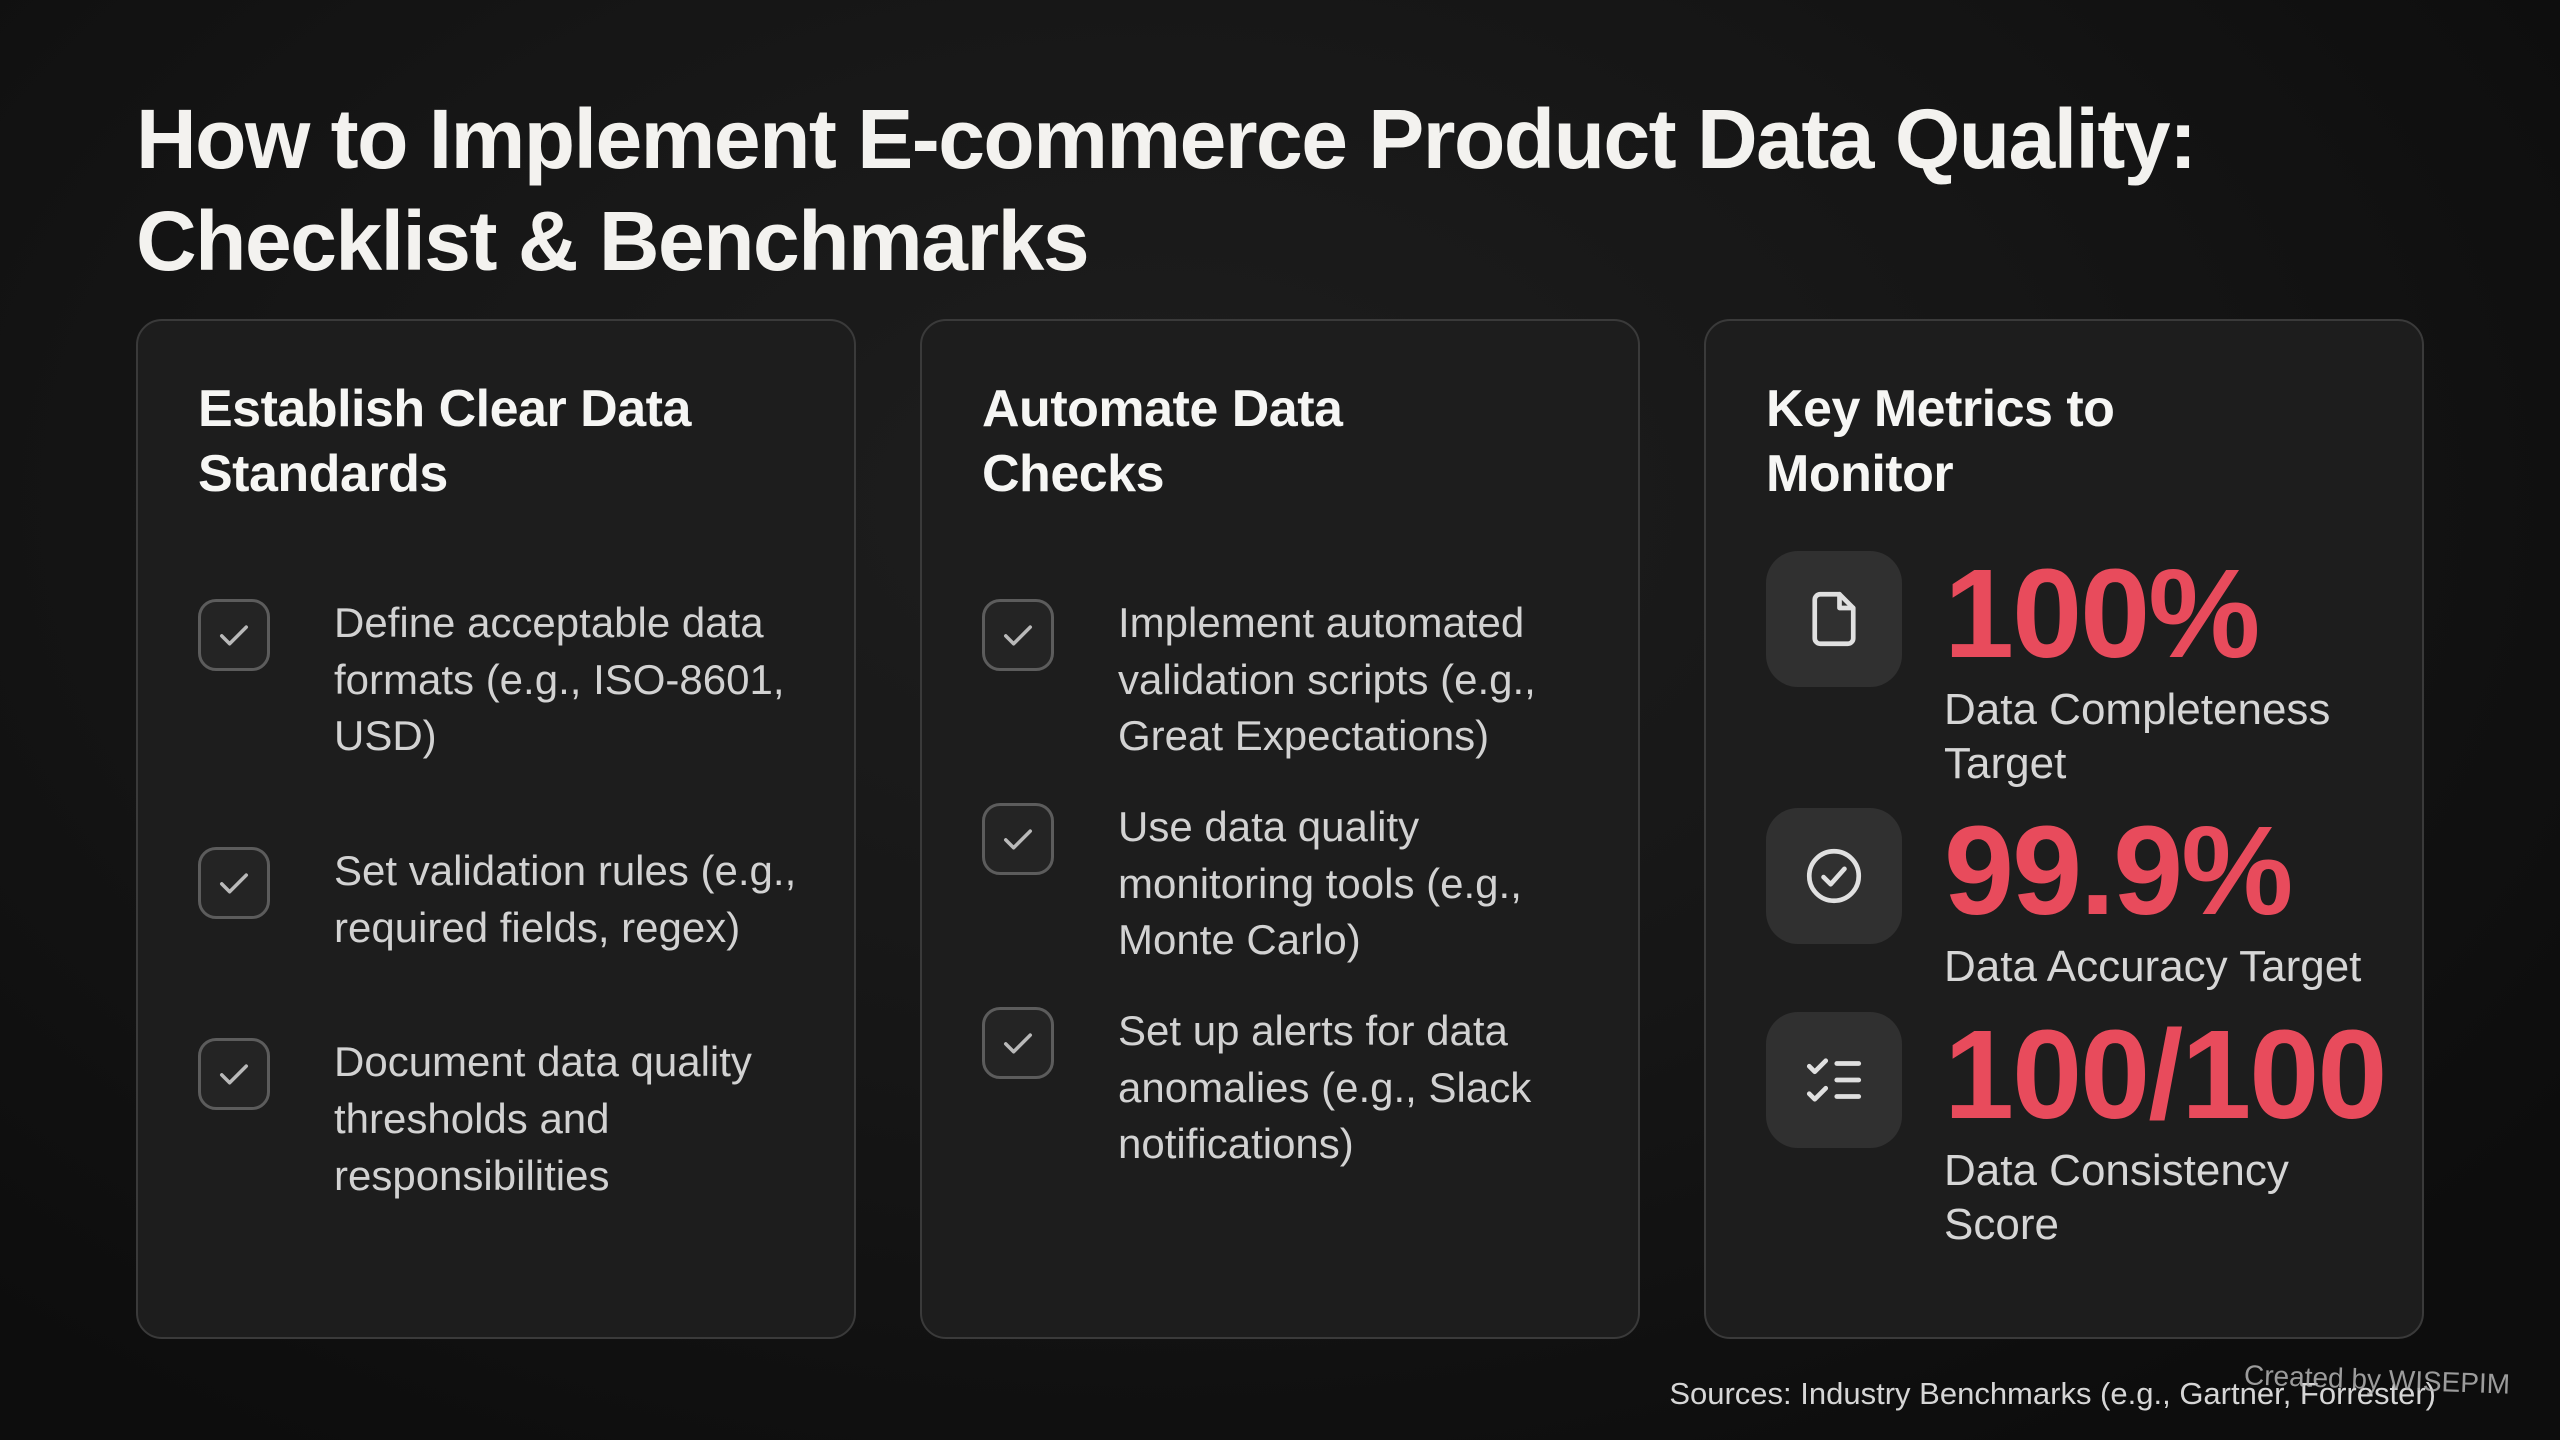 The height and width of the screenshot is (1440, 2560). What do you see at coordinates (1834, 618) in the screenshot?
I see `document-icon` at bounding box center [1834, 618].